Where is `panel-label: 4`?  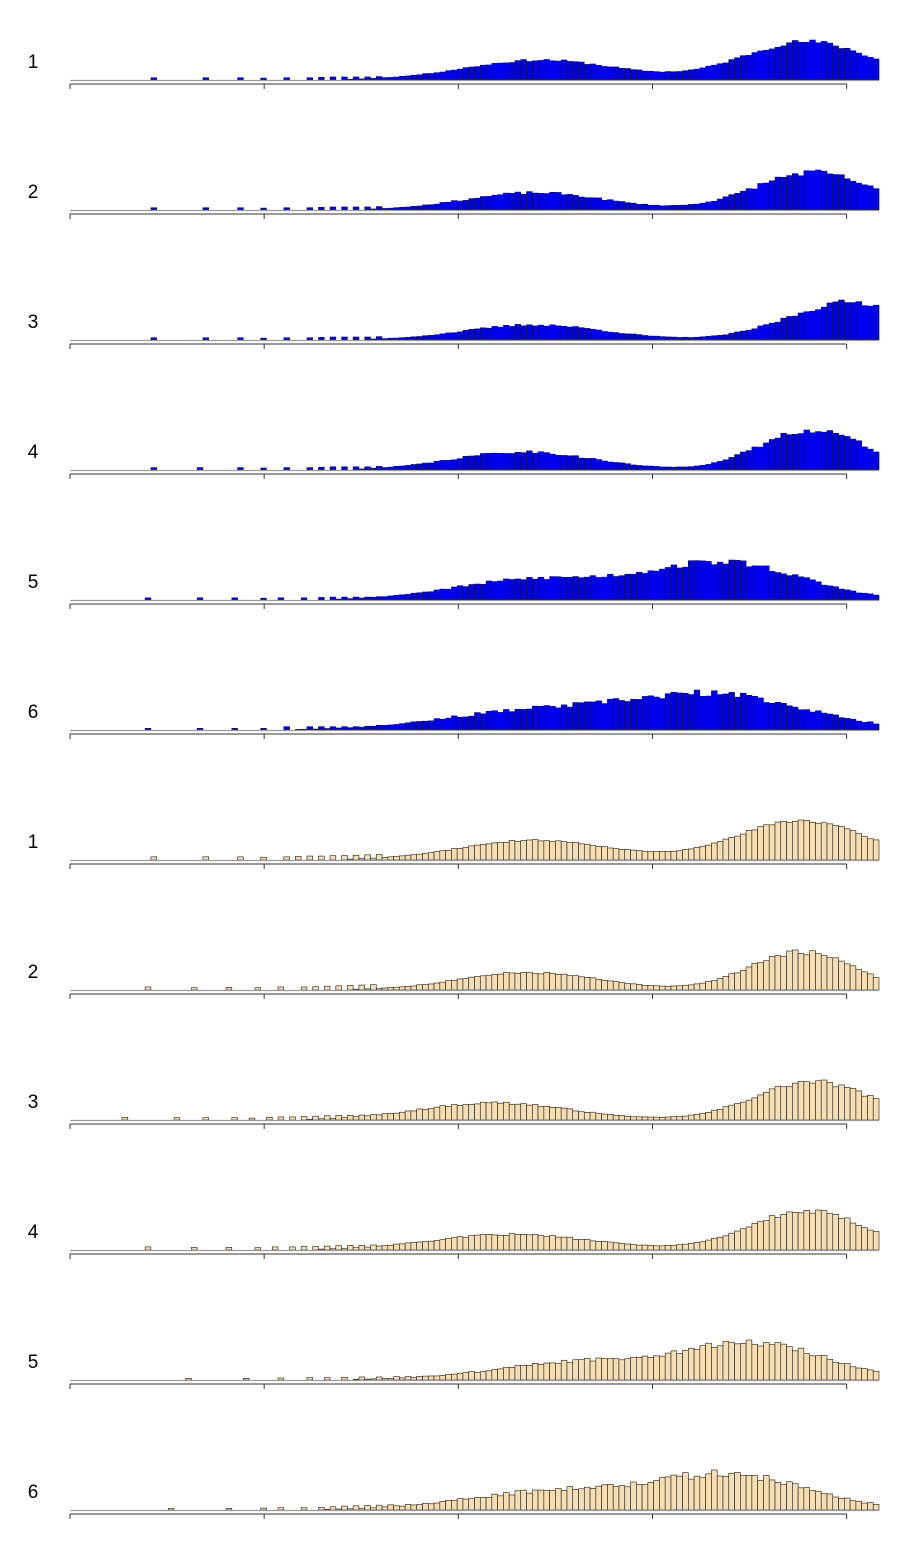
panel-label: 4 is located at coordinates (33, 1232).